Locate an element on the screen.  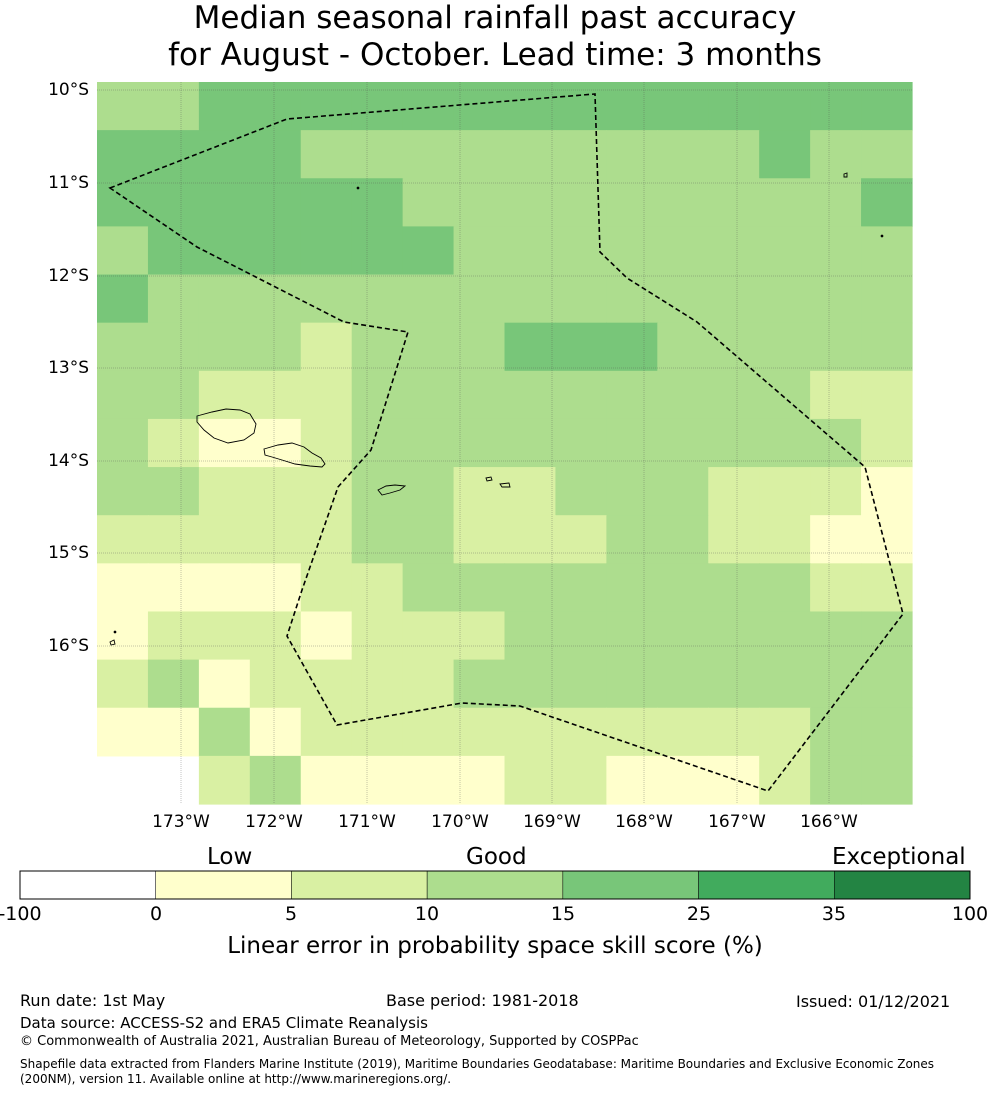
colorbar-tick-label: 15 is located at coordinates (563, 914).